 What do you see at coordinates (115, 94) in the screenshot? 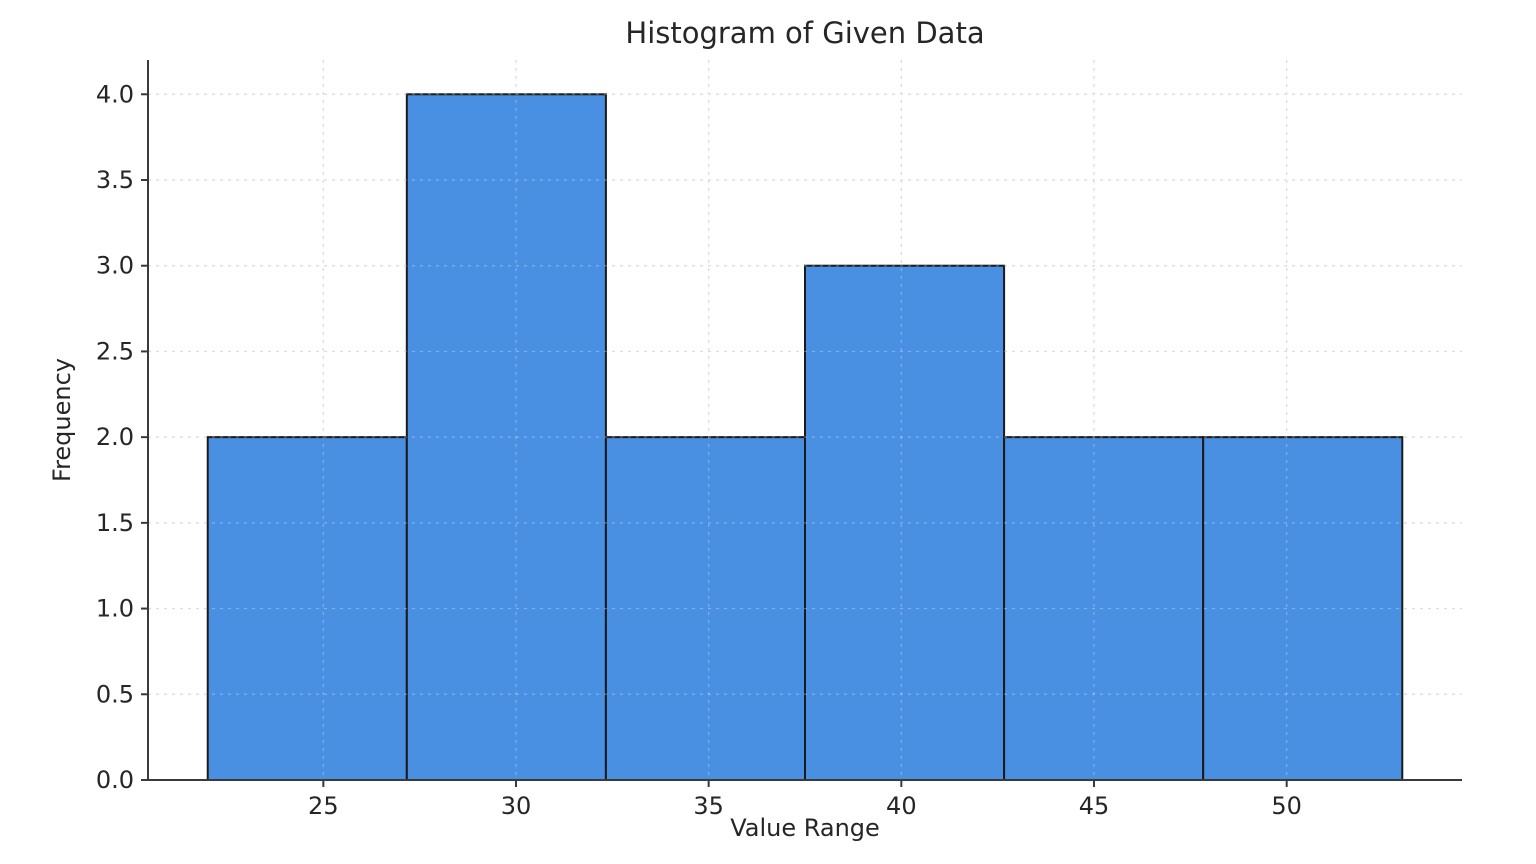
I see `y-tick-label: 4.0` at bounding box center [115, 94].